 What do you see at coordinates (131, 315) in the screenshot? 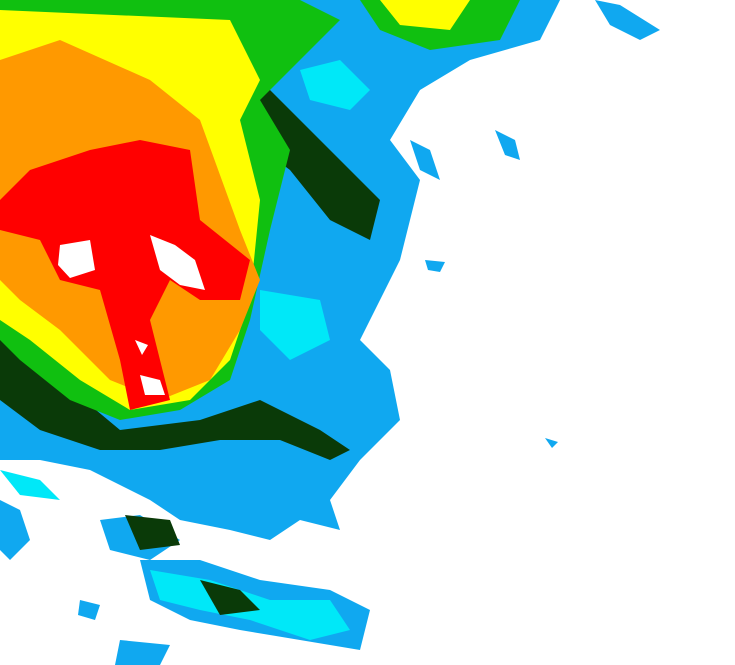
I see `precip-core-white` at bounding box center [131, 315].